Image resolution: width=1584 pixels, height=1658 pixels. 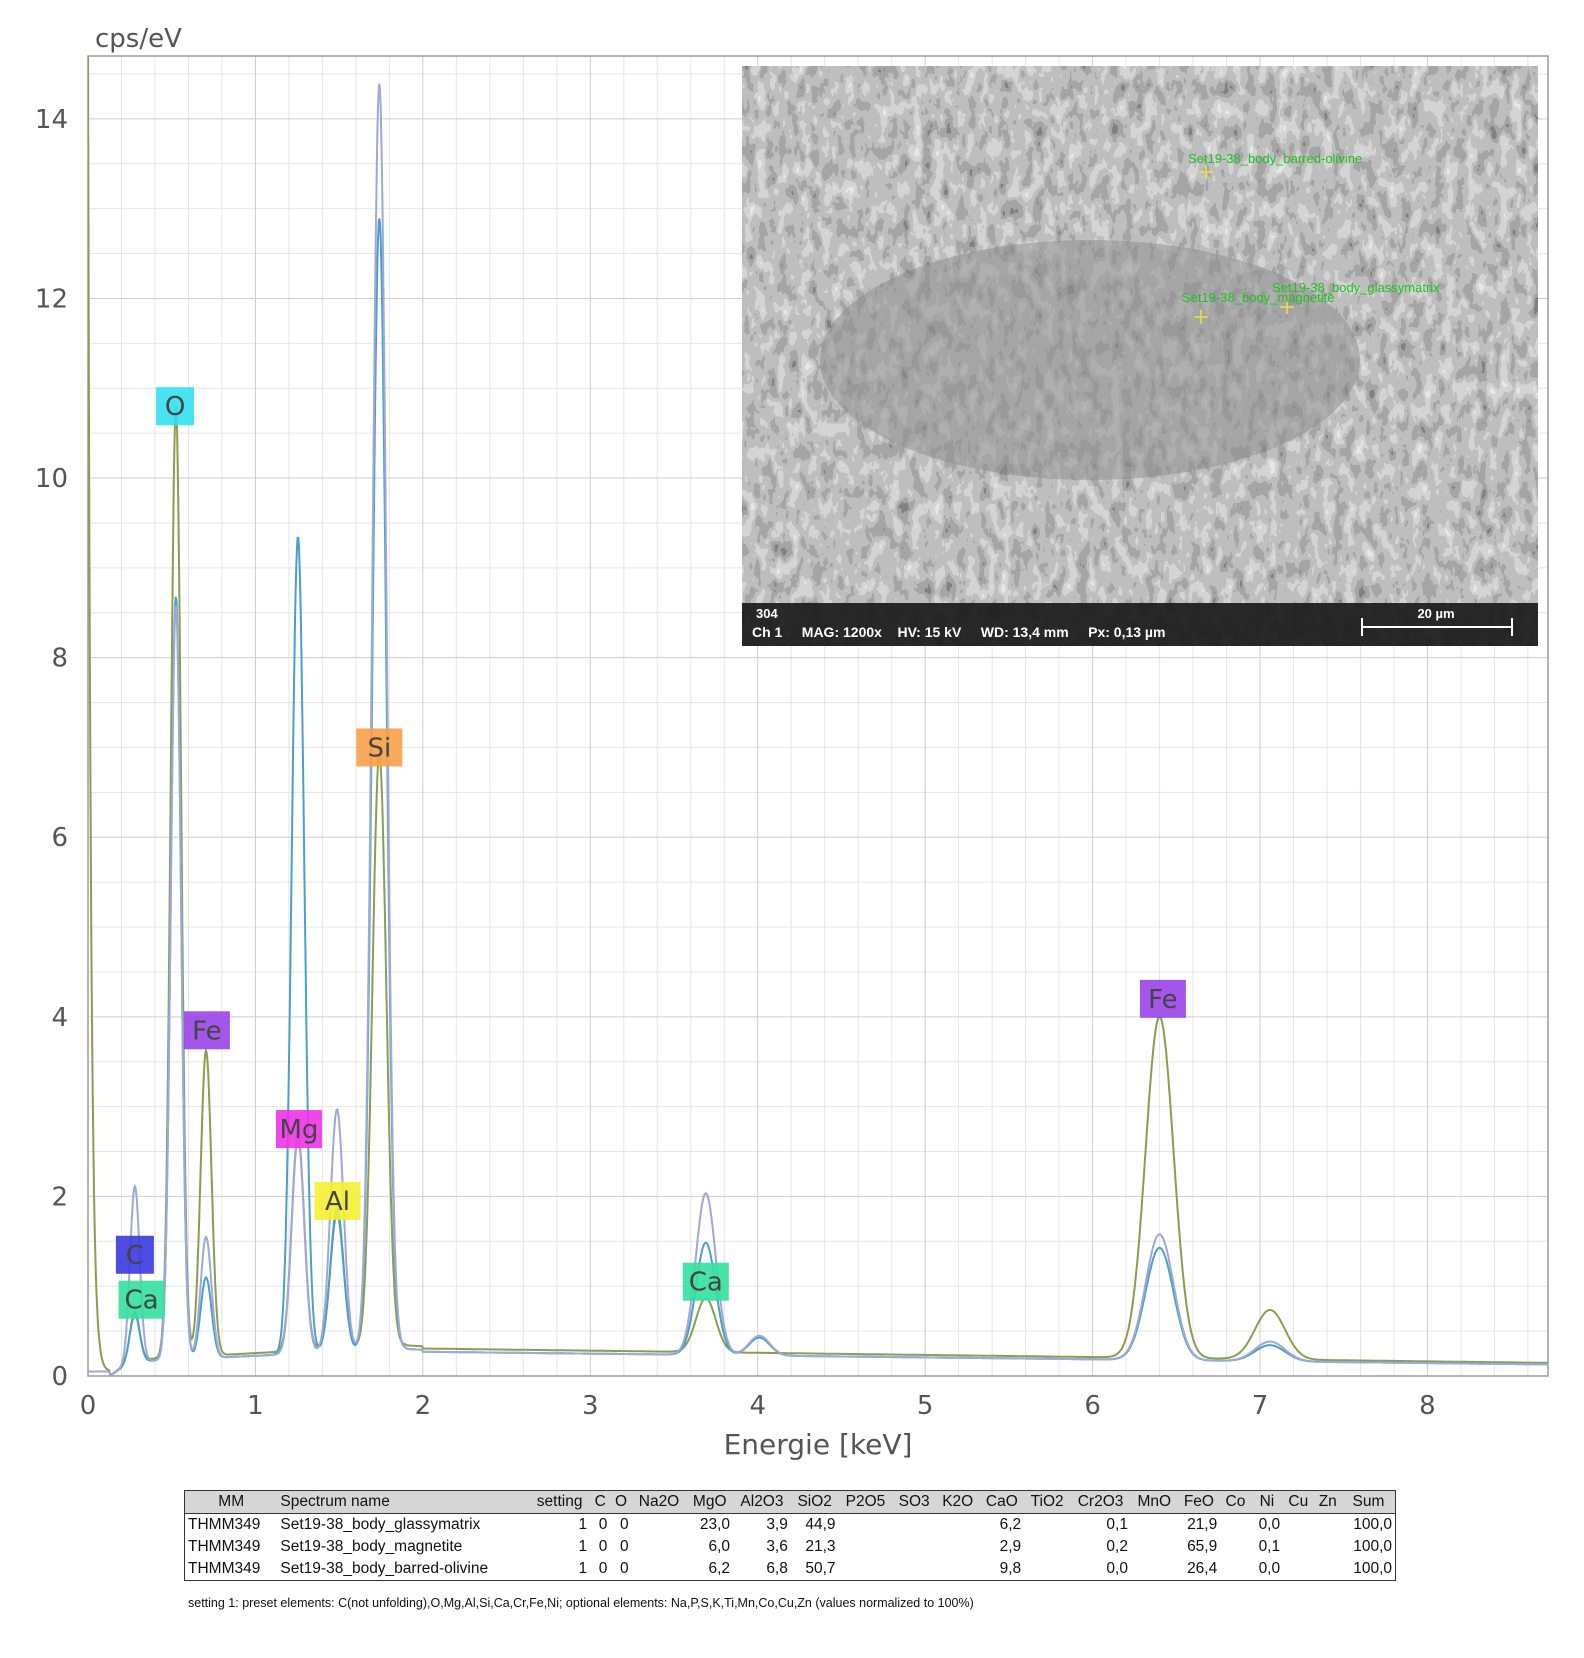 I want to click on element-label-text: O, so click(x=175, y=407).